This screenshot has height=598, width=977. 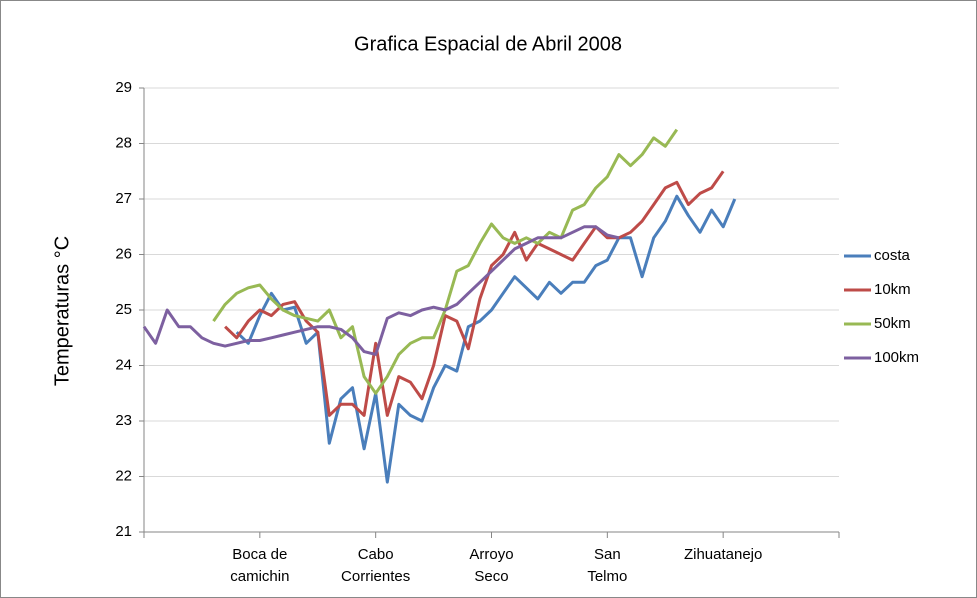 What do you see at coordinates (123, 87) in the screenshot?
I see `y-tick-label: 29` at bounding box center [123, 87].